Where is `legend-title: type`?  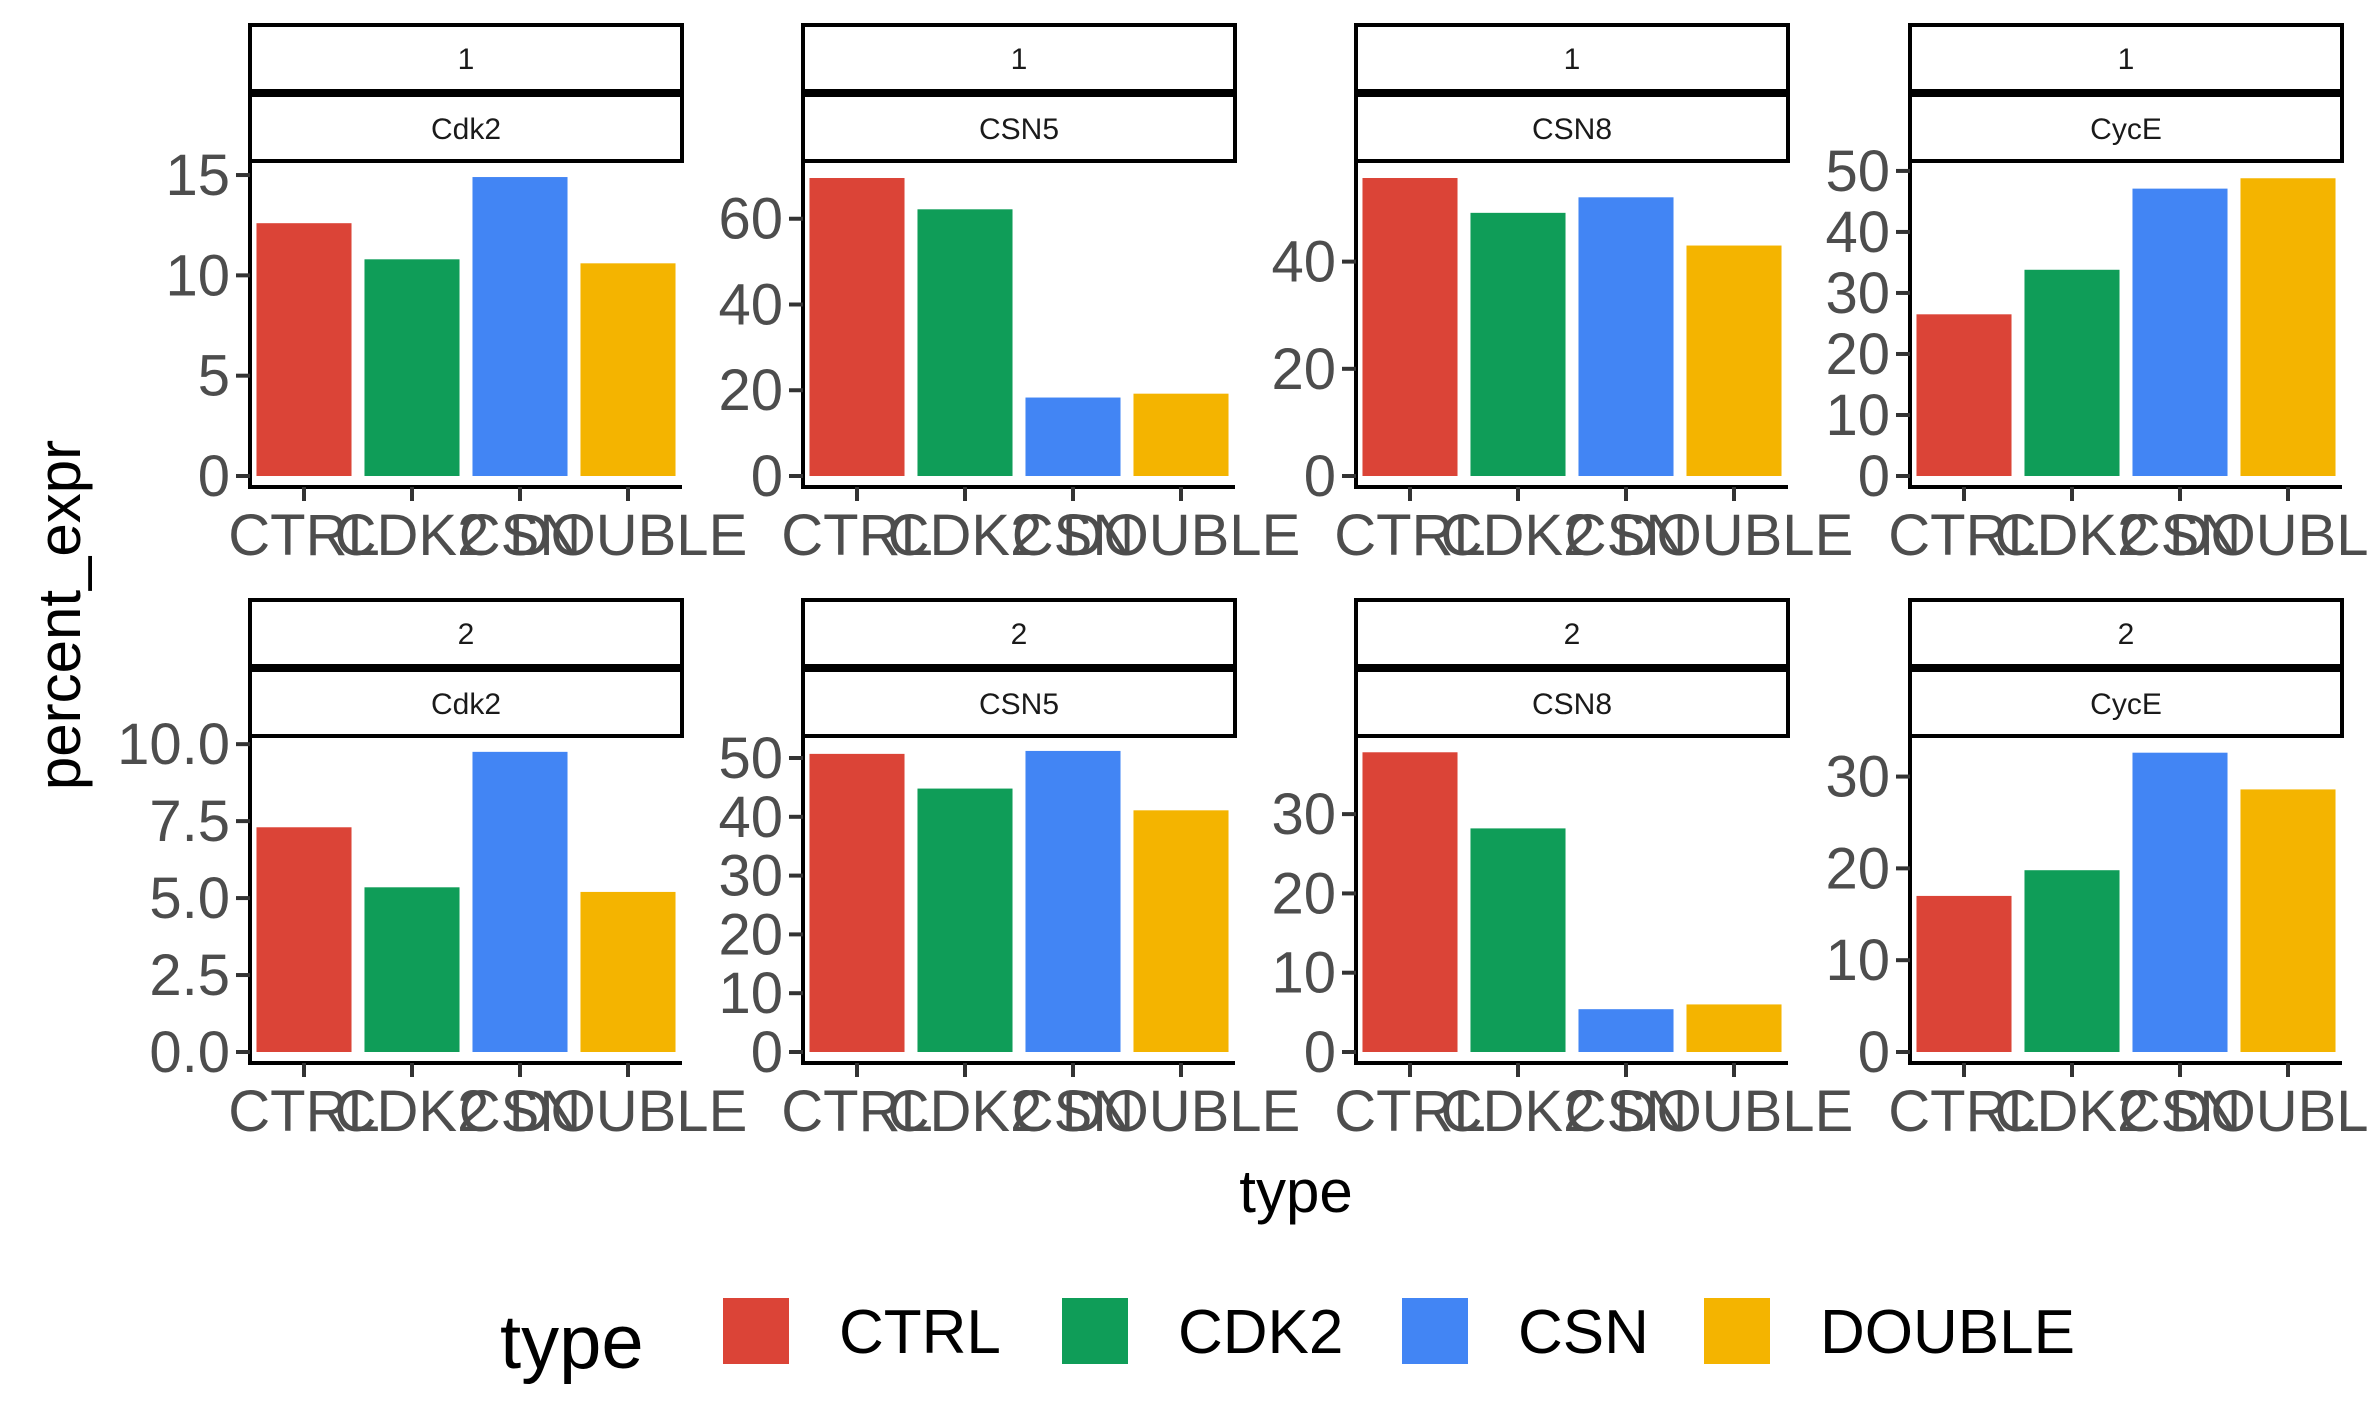
legend-title: type is located at coordinates (572, 1342).